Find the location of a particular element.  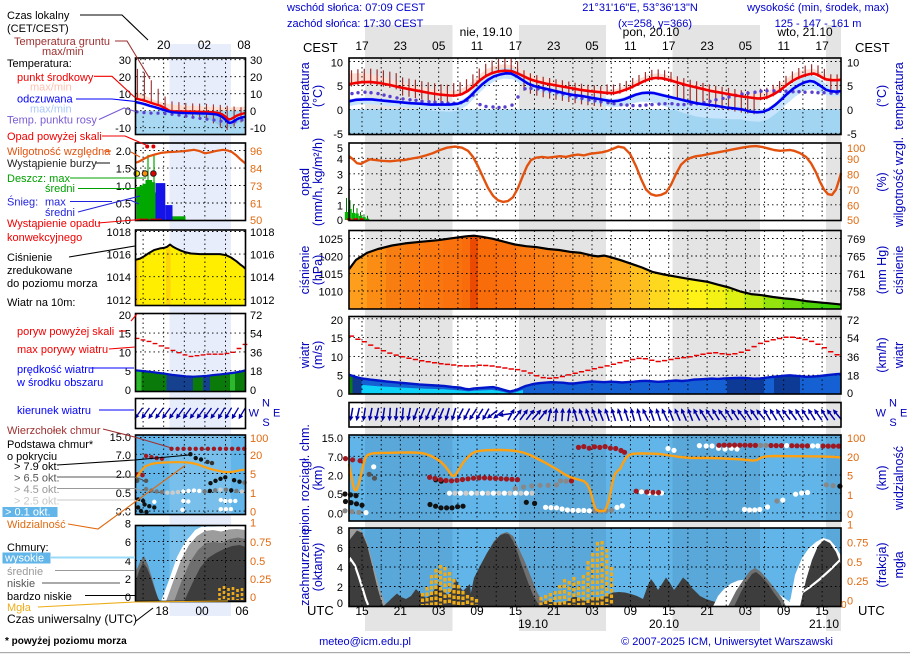

svg-text: Temp. punktu rosy is located at coordinates (52, 121).